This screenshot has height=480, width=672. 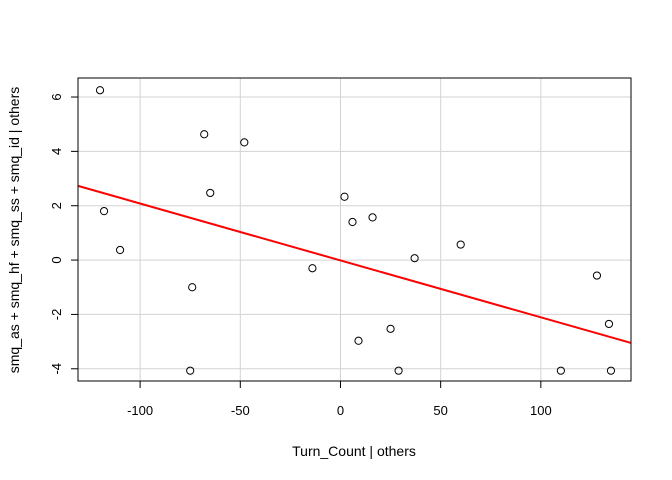 What do you see at coordinates (56, 205) in the screenshot?
I see `y-tick-label: 2` at bounding box center [56, 205].